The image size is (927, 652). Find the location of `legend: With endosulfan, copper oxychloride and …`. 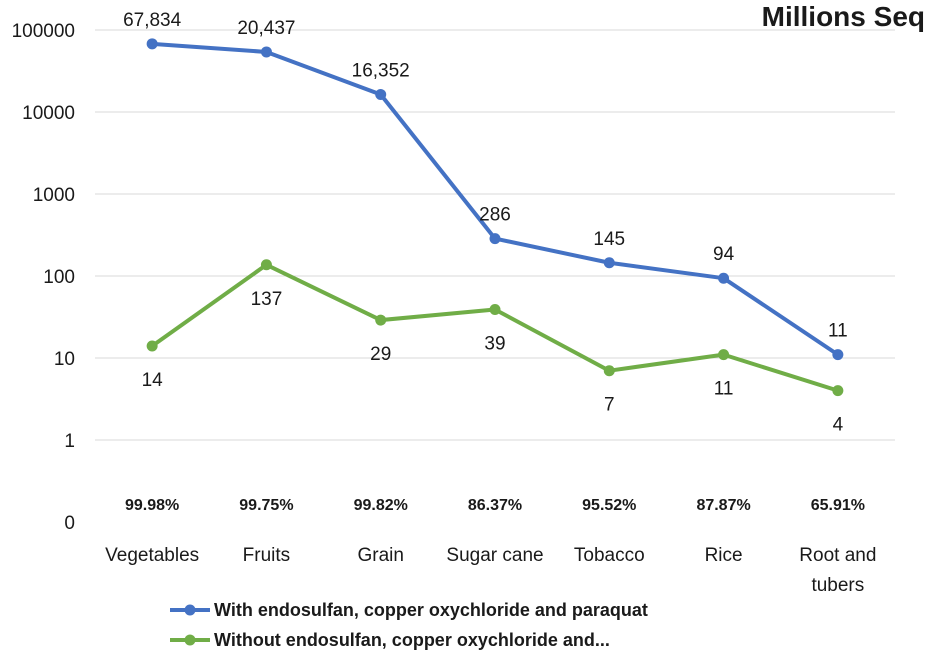

legend: With endosulfan, copper oxychloride and … is located at coordinates (409, 625).